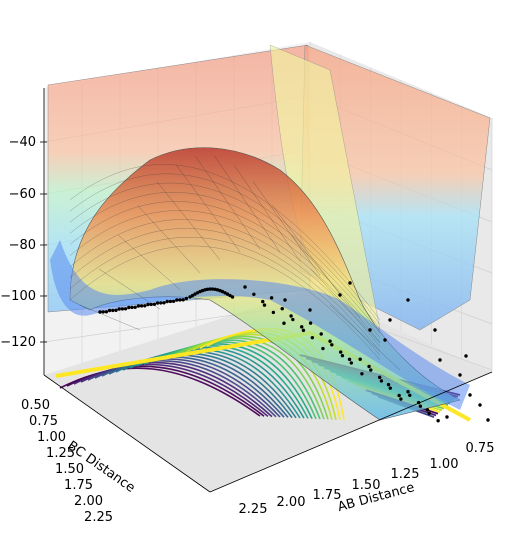 This screenshot has width=518, height=533. I want to click on x-tick-label: 2.00, so click(291, 502).